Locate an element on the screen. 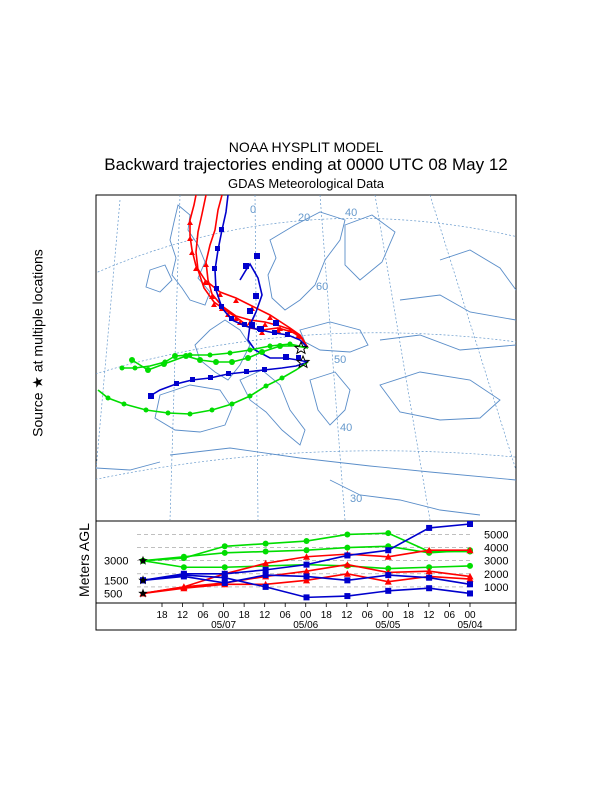 The height and width of the screenshot is (792, 612). lat-label-60: 60 is located at coordinates (322, 287).